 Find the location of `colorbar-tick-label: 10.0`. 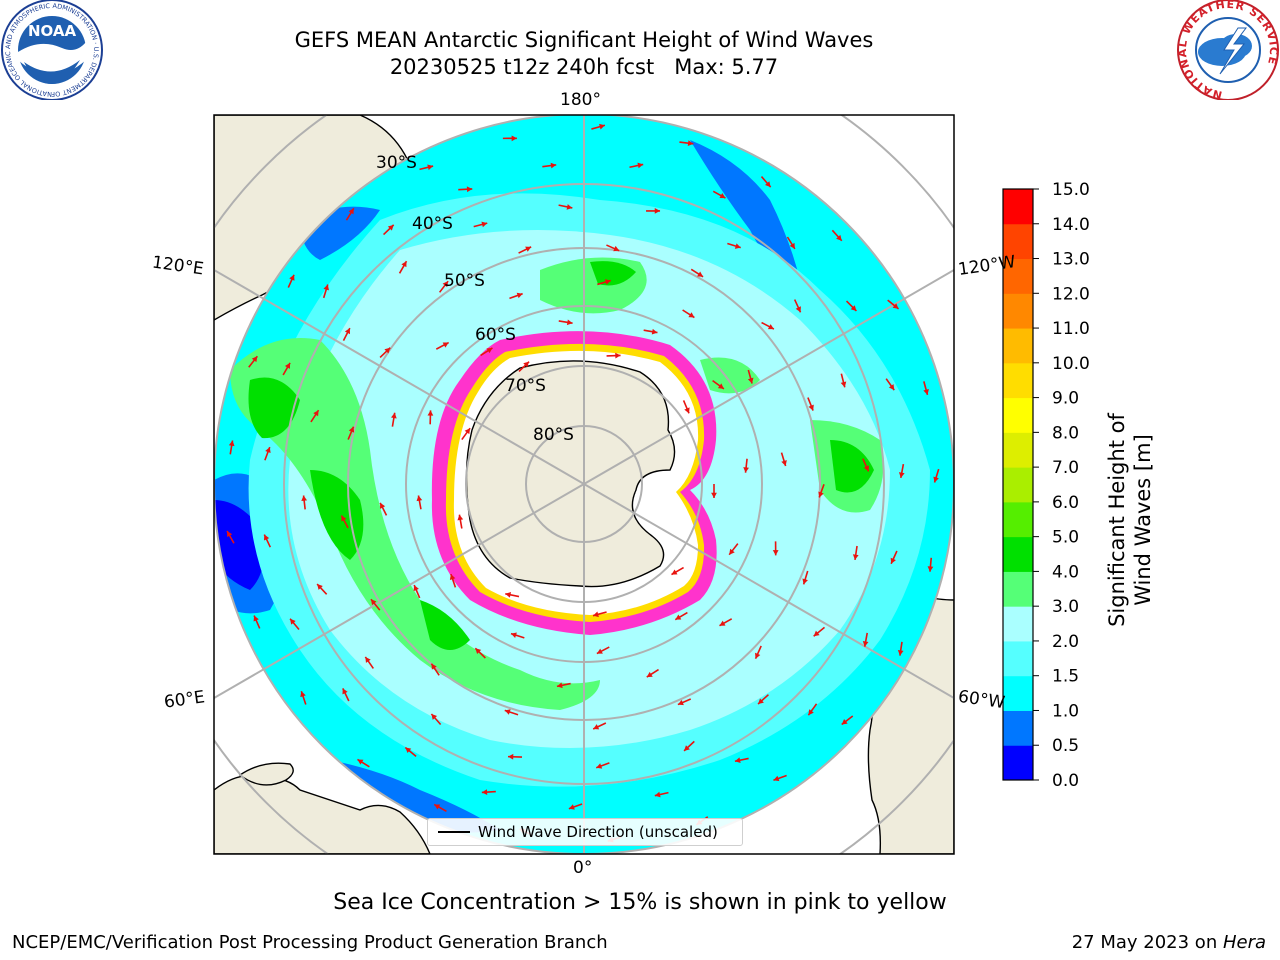

colorbar-tick-label: 10.0 is located at coordinates (1071, 364).